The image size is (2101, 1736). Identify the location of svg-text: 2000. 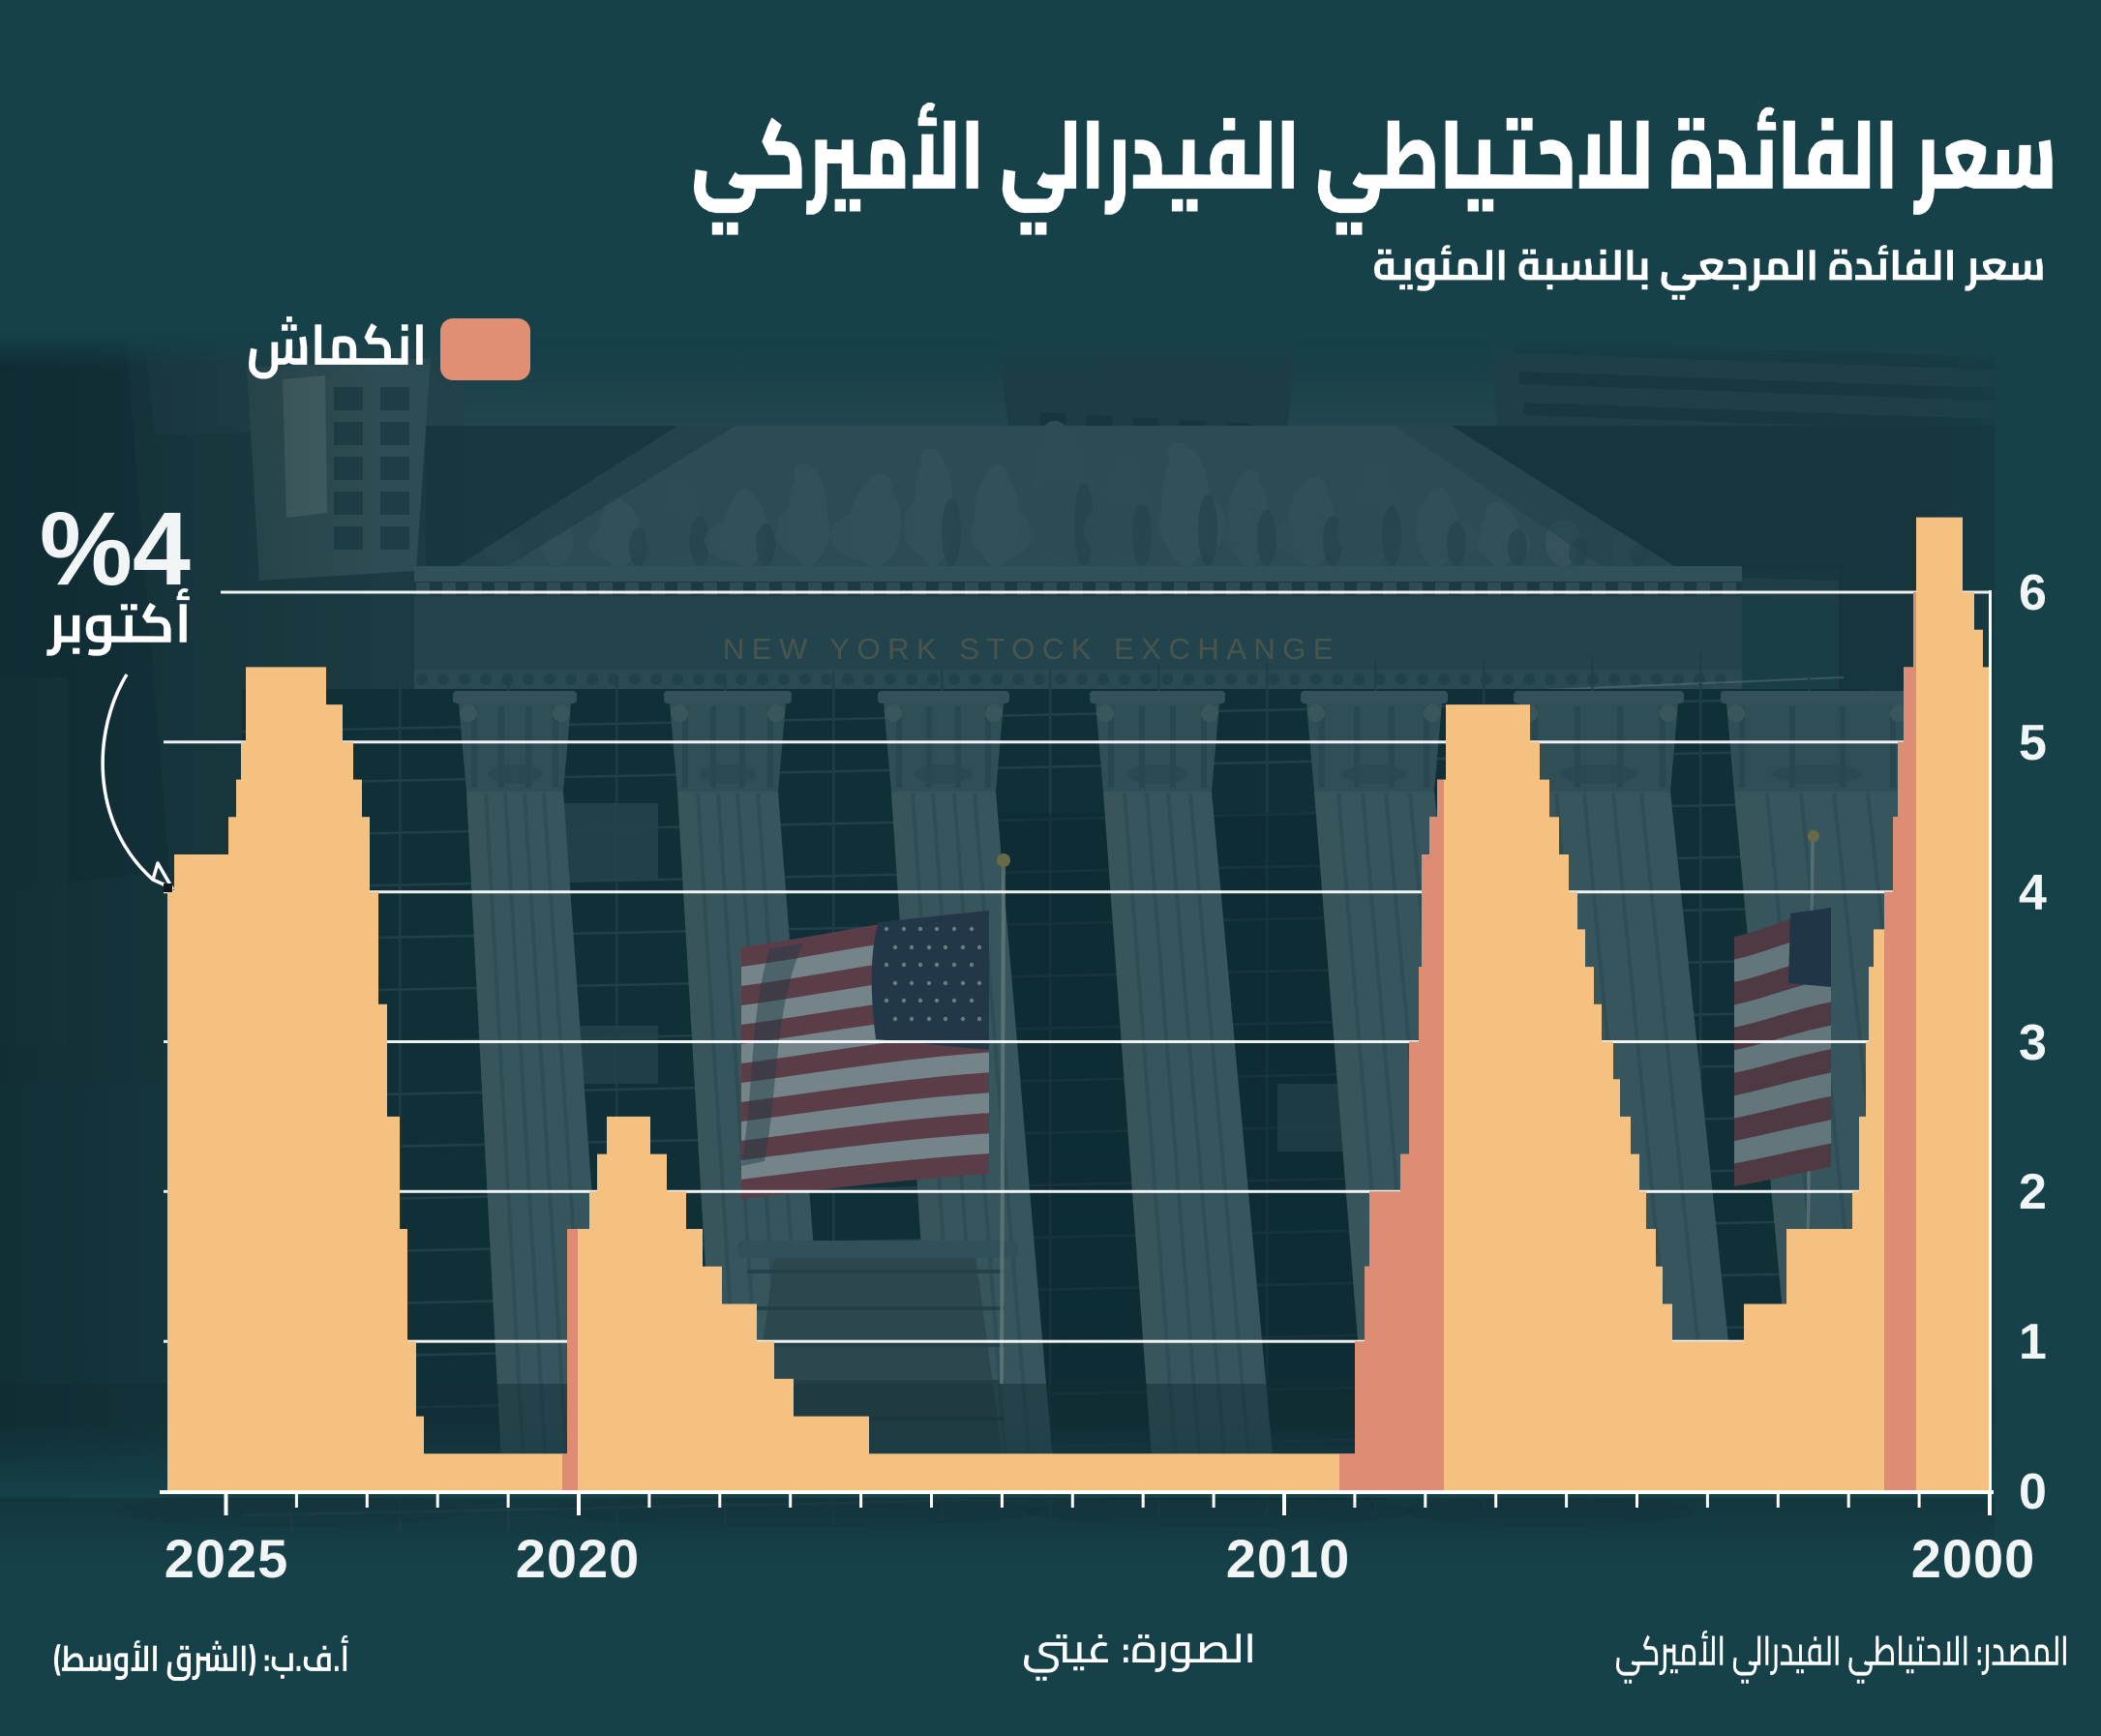
(1974, 1558).